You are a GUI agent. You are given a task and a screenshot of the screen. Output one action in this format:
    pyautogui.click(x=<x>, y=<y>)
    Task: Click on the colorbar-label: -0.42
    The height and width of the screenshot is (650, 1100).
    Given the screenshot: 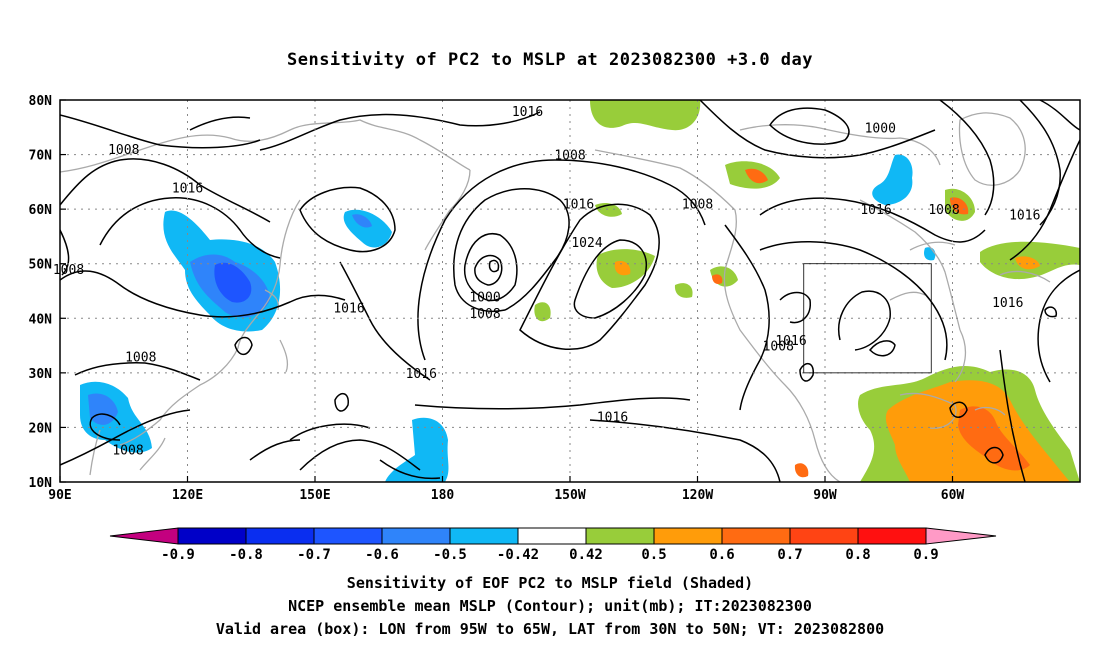 What is the action you would take?
    pyautogui.click(x=518, y=555)
    